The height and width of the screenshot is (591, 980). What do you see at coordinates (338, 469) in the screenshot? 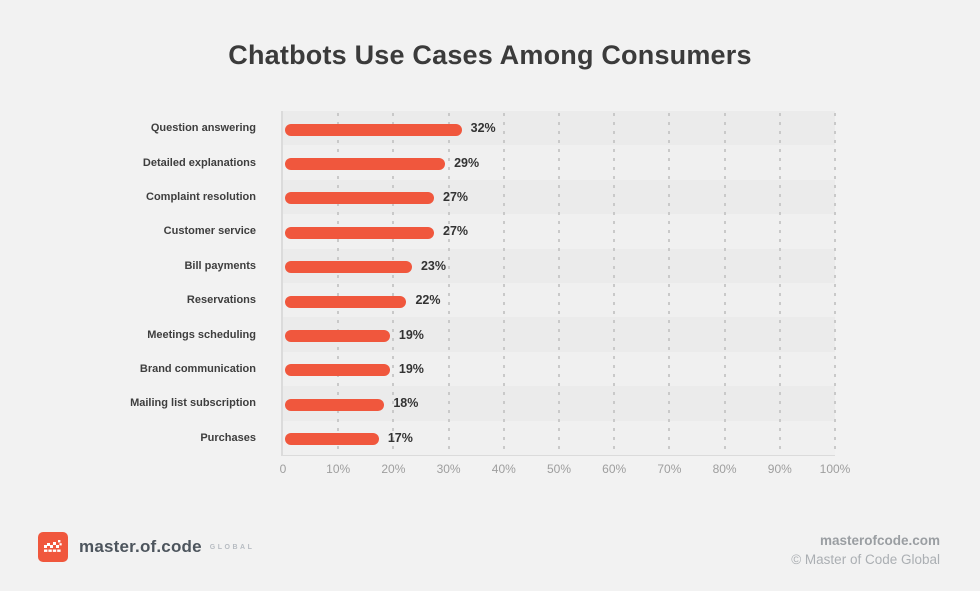
I see `x-tick-label: 10%` at bounding box center [338, 469].